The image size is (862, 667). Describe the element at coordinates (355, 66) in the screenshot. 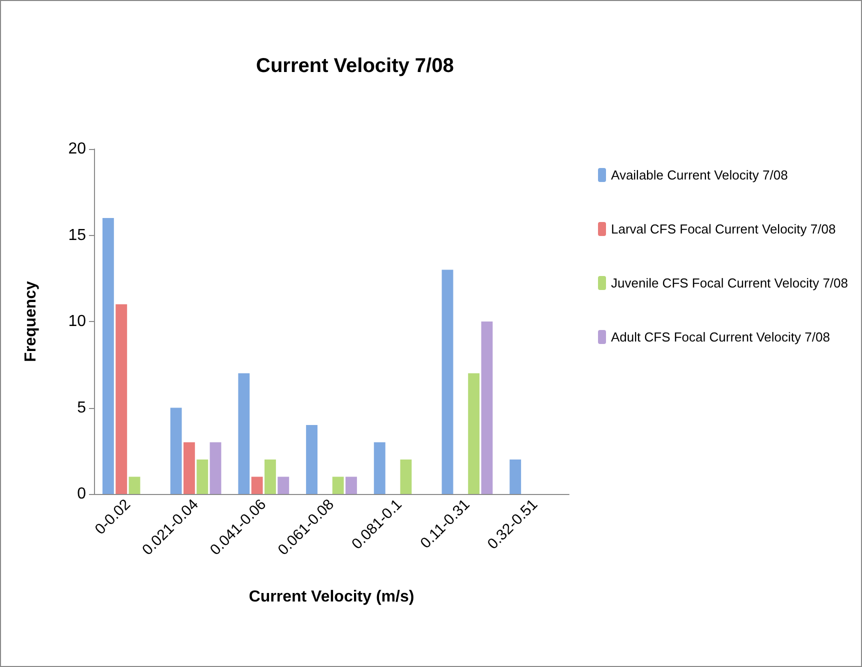

I see `chart-title: Current Velocity 7/08` at that location.